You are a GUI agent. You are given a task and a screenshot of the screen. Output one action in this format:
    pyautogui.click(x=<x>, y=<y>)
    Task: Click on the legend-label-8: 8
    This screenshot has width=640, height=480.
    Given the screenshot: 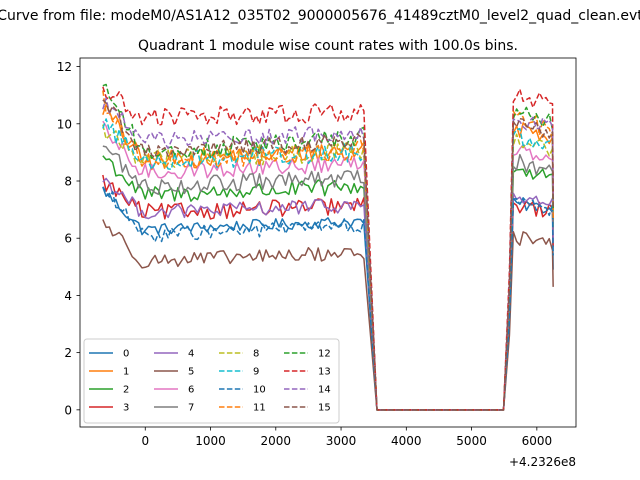 What is the action you would take?
    pyautogui.click(x=256, y=354)
    